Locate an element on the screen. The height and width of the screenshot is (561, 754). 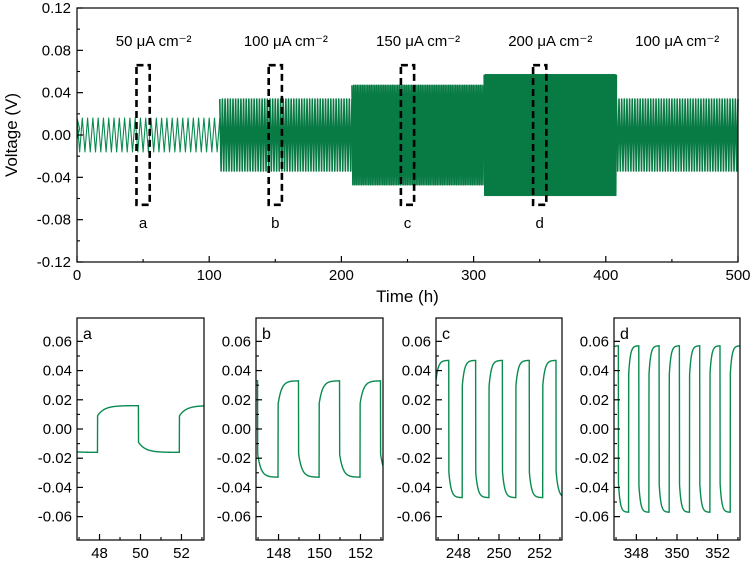
main-y-axis-title: Voltage (V) is located at coordinates (11, 135).